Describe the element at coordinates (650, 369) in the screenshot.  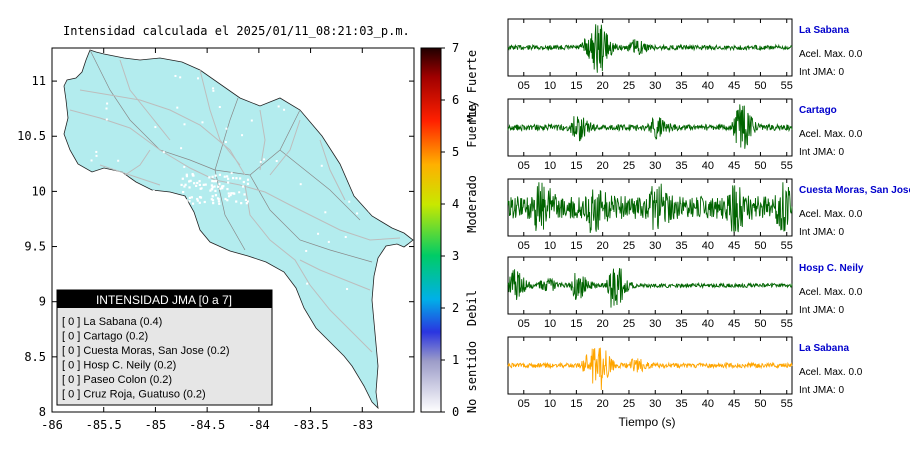
I see `waveform-trace` at that location.